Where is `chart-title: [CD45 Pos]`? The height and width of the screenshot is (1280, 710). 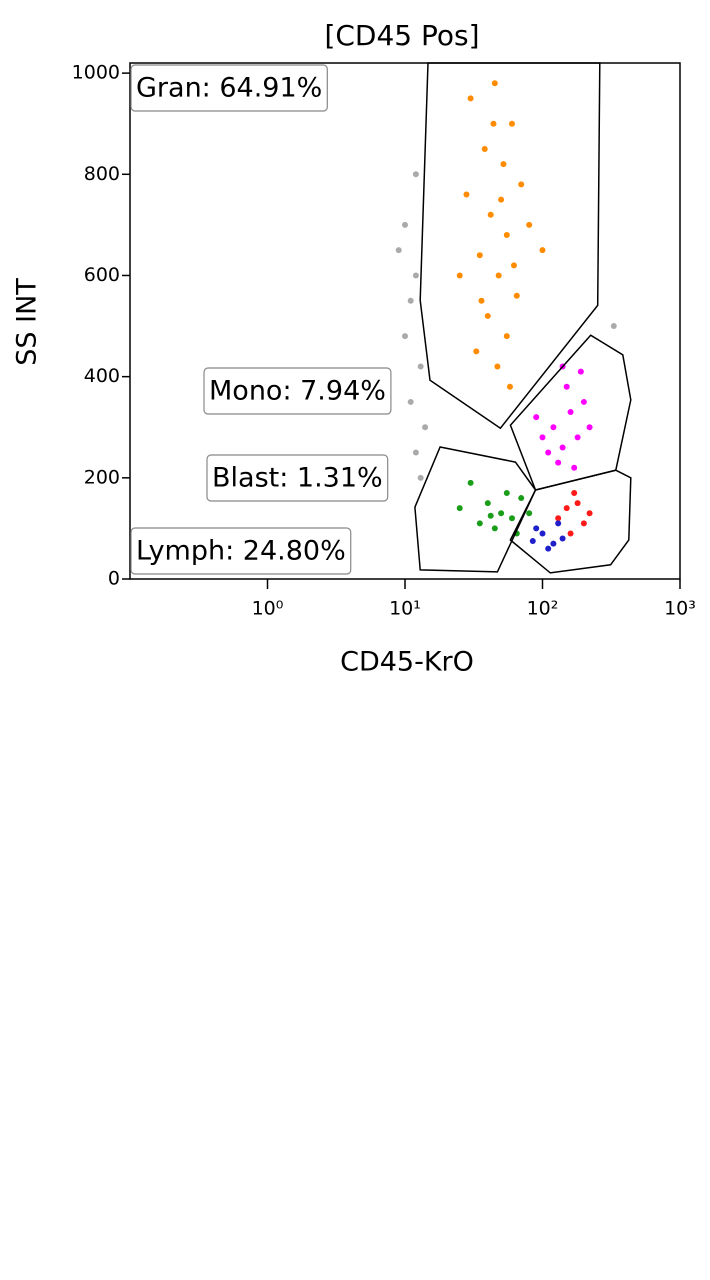 chart-title: [CD45 Pos] is located at coordinates (401, 35).